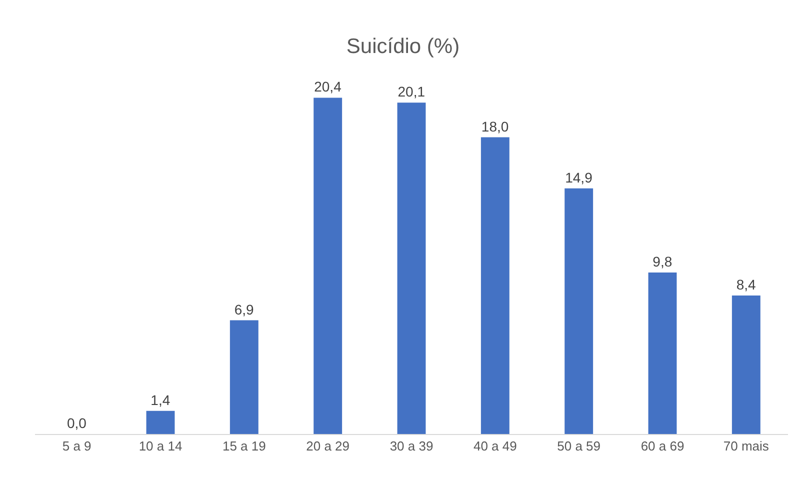  What do you see at coordinates (662, 261) in the screenshot?
I see `data-label: 9,8` at bounding box center [662, 261].